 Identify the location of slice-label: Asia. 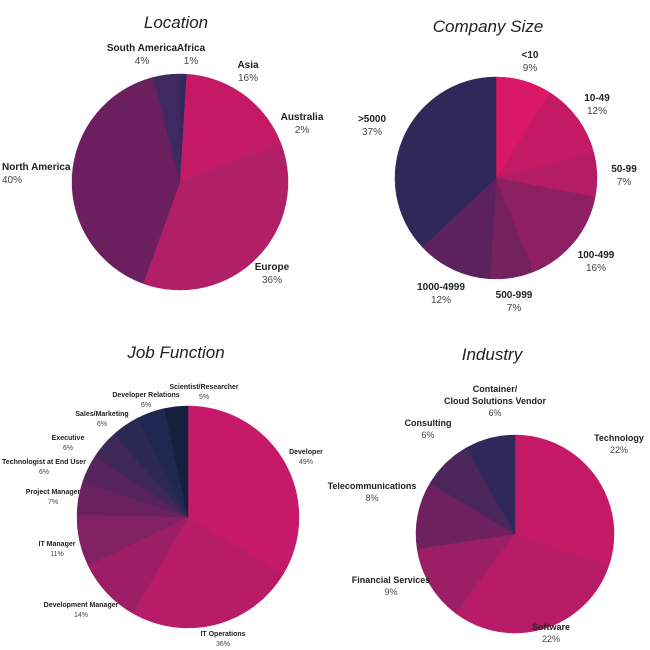
(248, 65).